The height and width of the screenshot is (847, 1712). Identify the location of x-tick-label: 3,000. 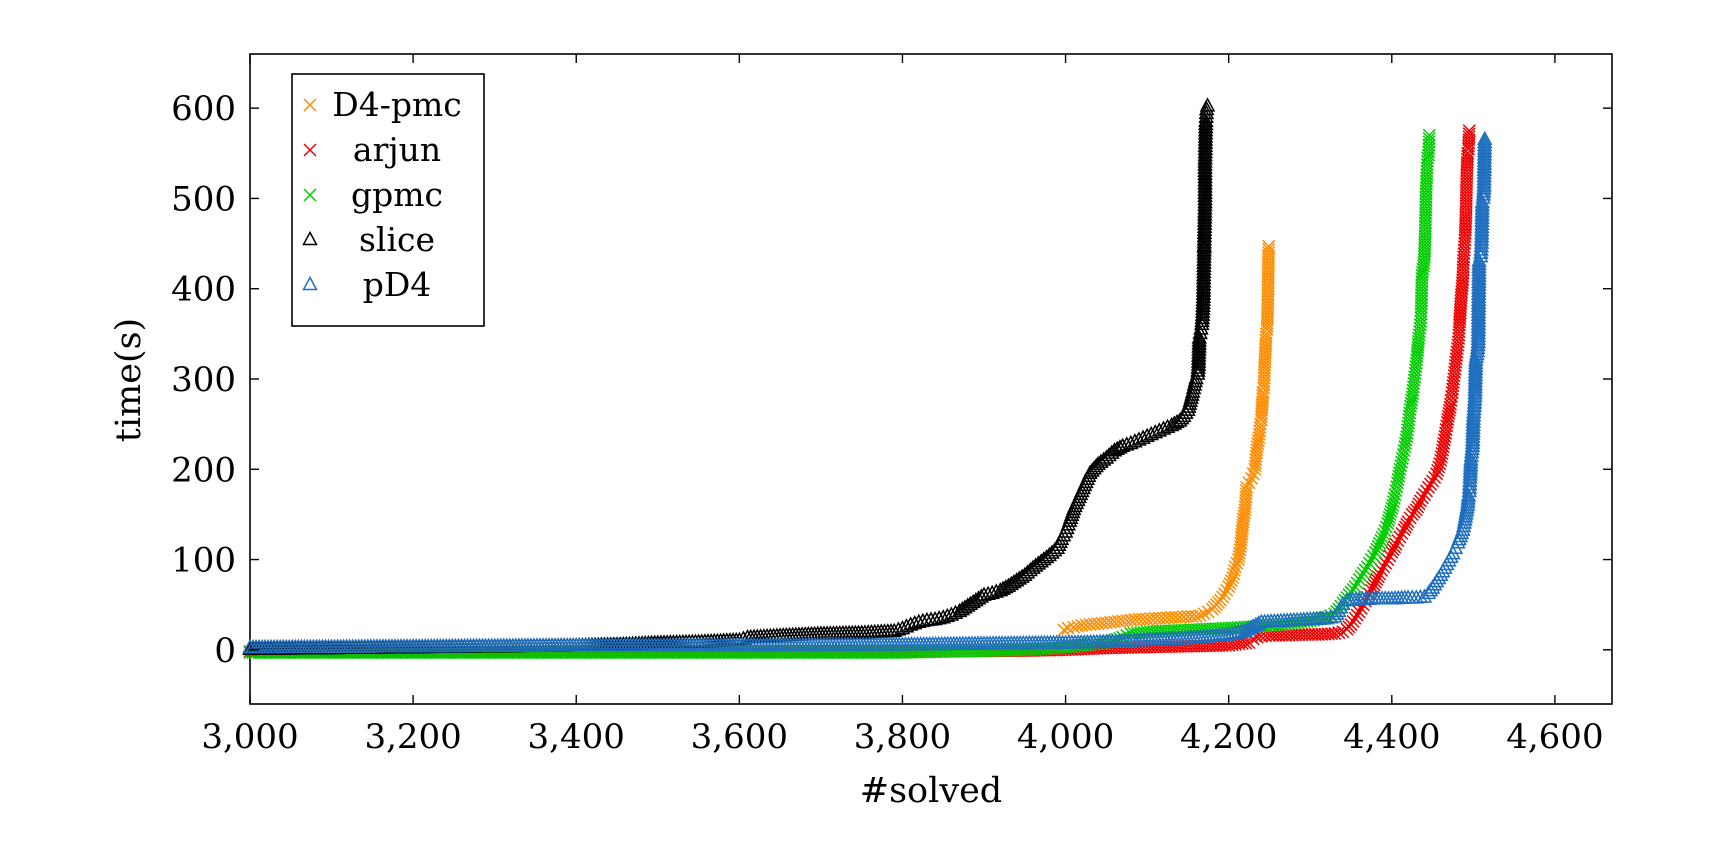
(249, 737).